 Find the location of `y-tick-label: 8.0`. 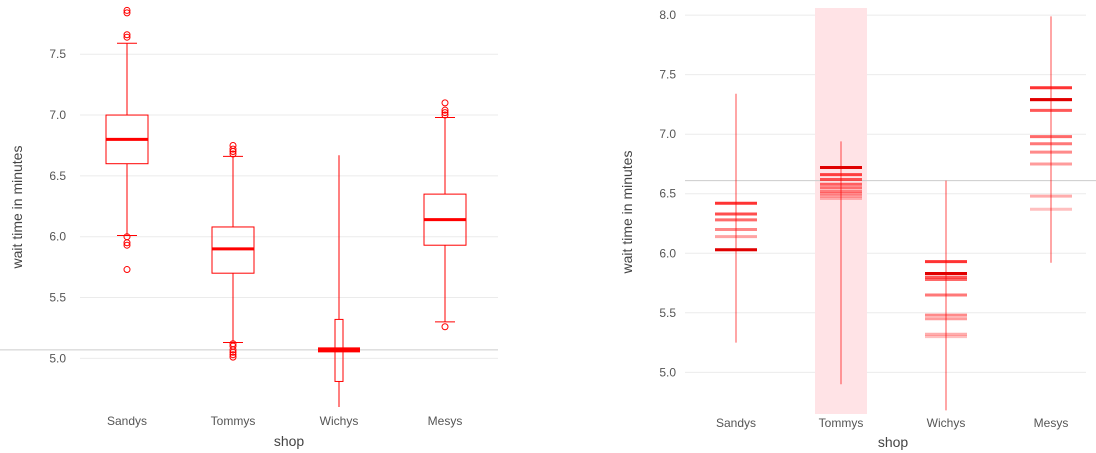

y-tick-label: 8.0 is located at coordinates (667, 15).